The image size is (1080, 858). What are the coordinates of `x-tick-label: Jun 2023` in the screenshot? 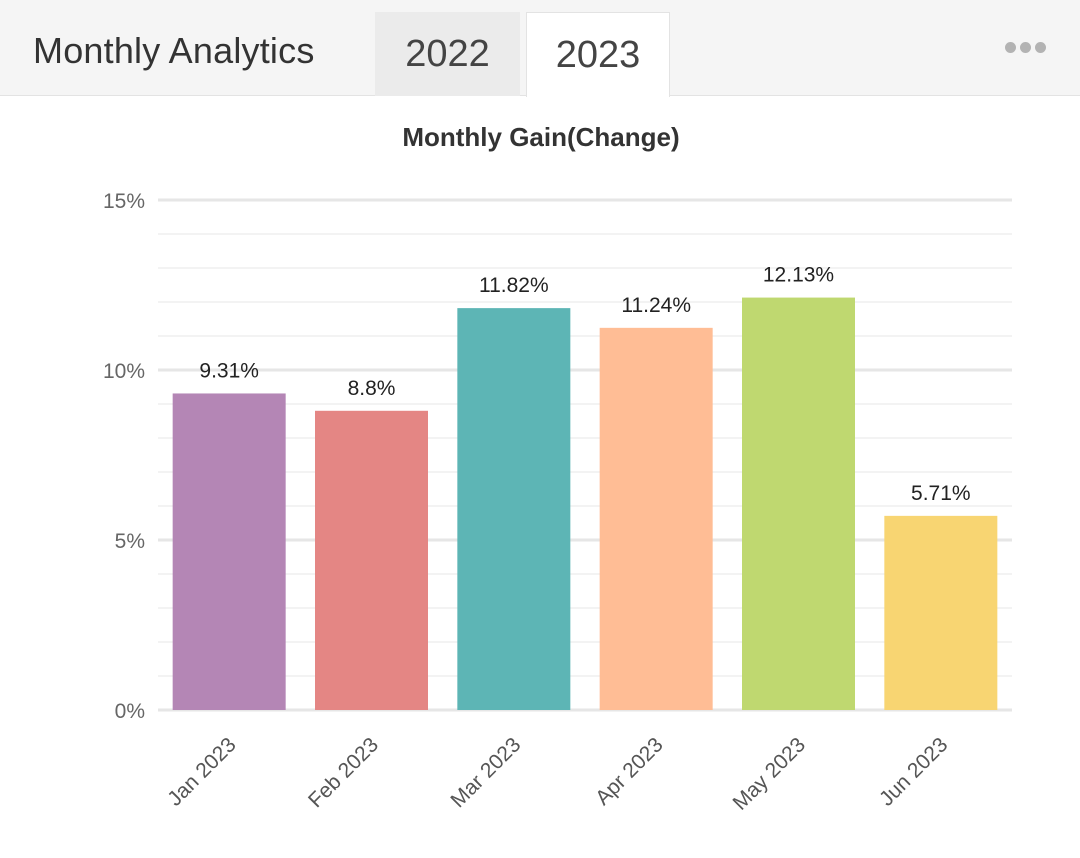 It's located at (913, 771).